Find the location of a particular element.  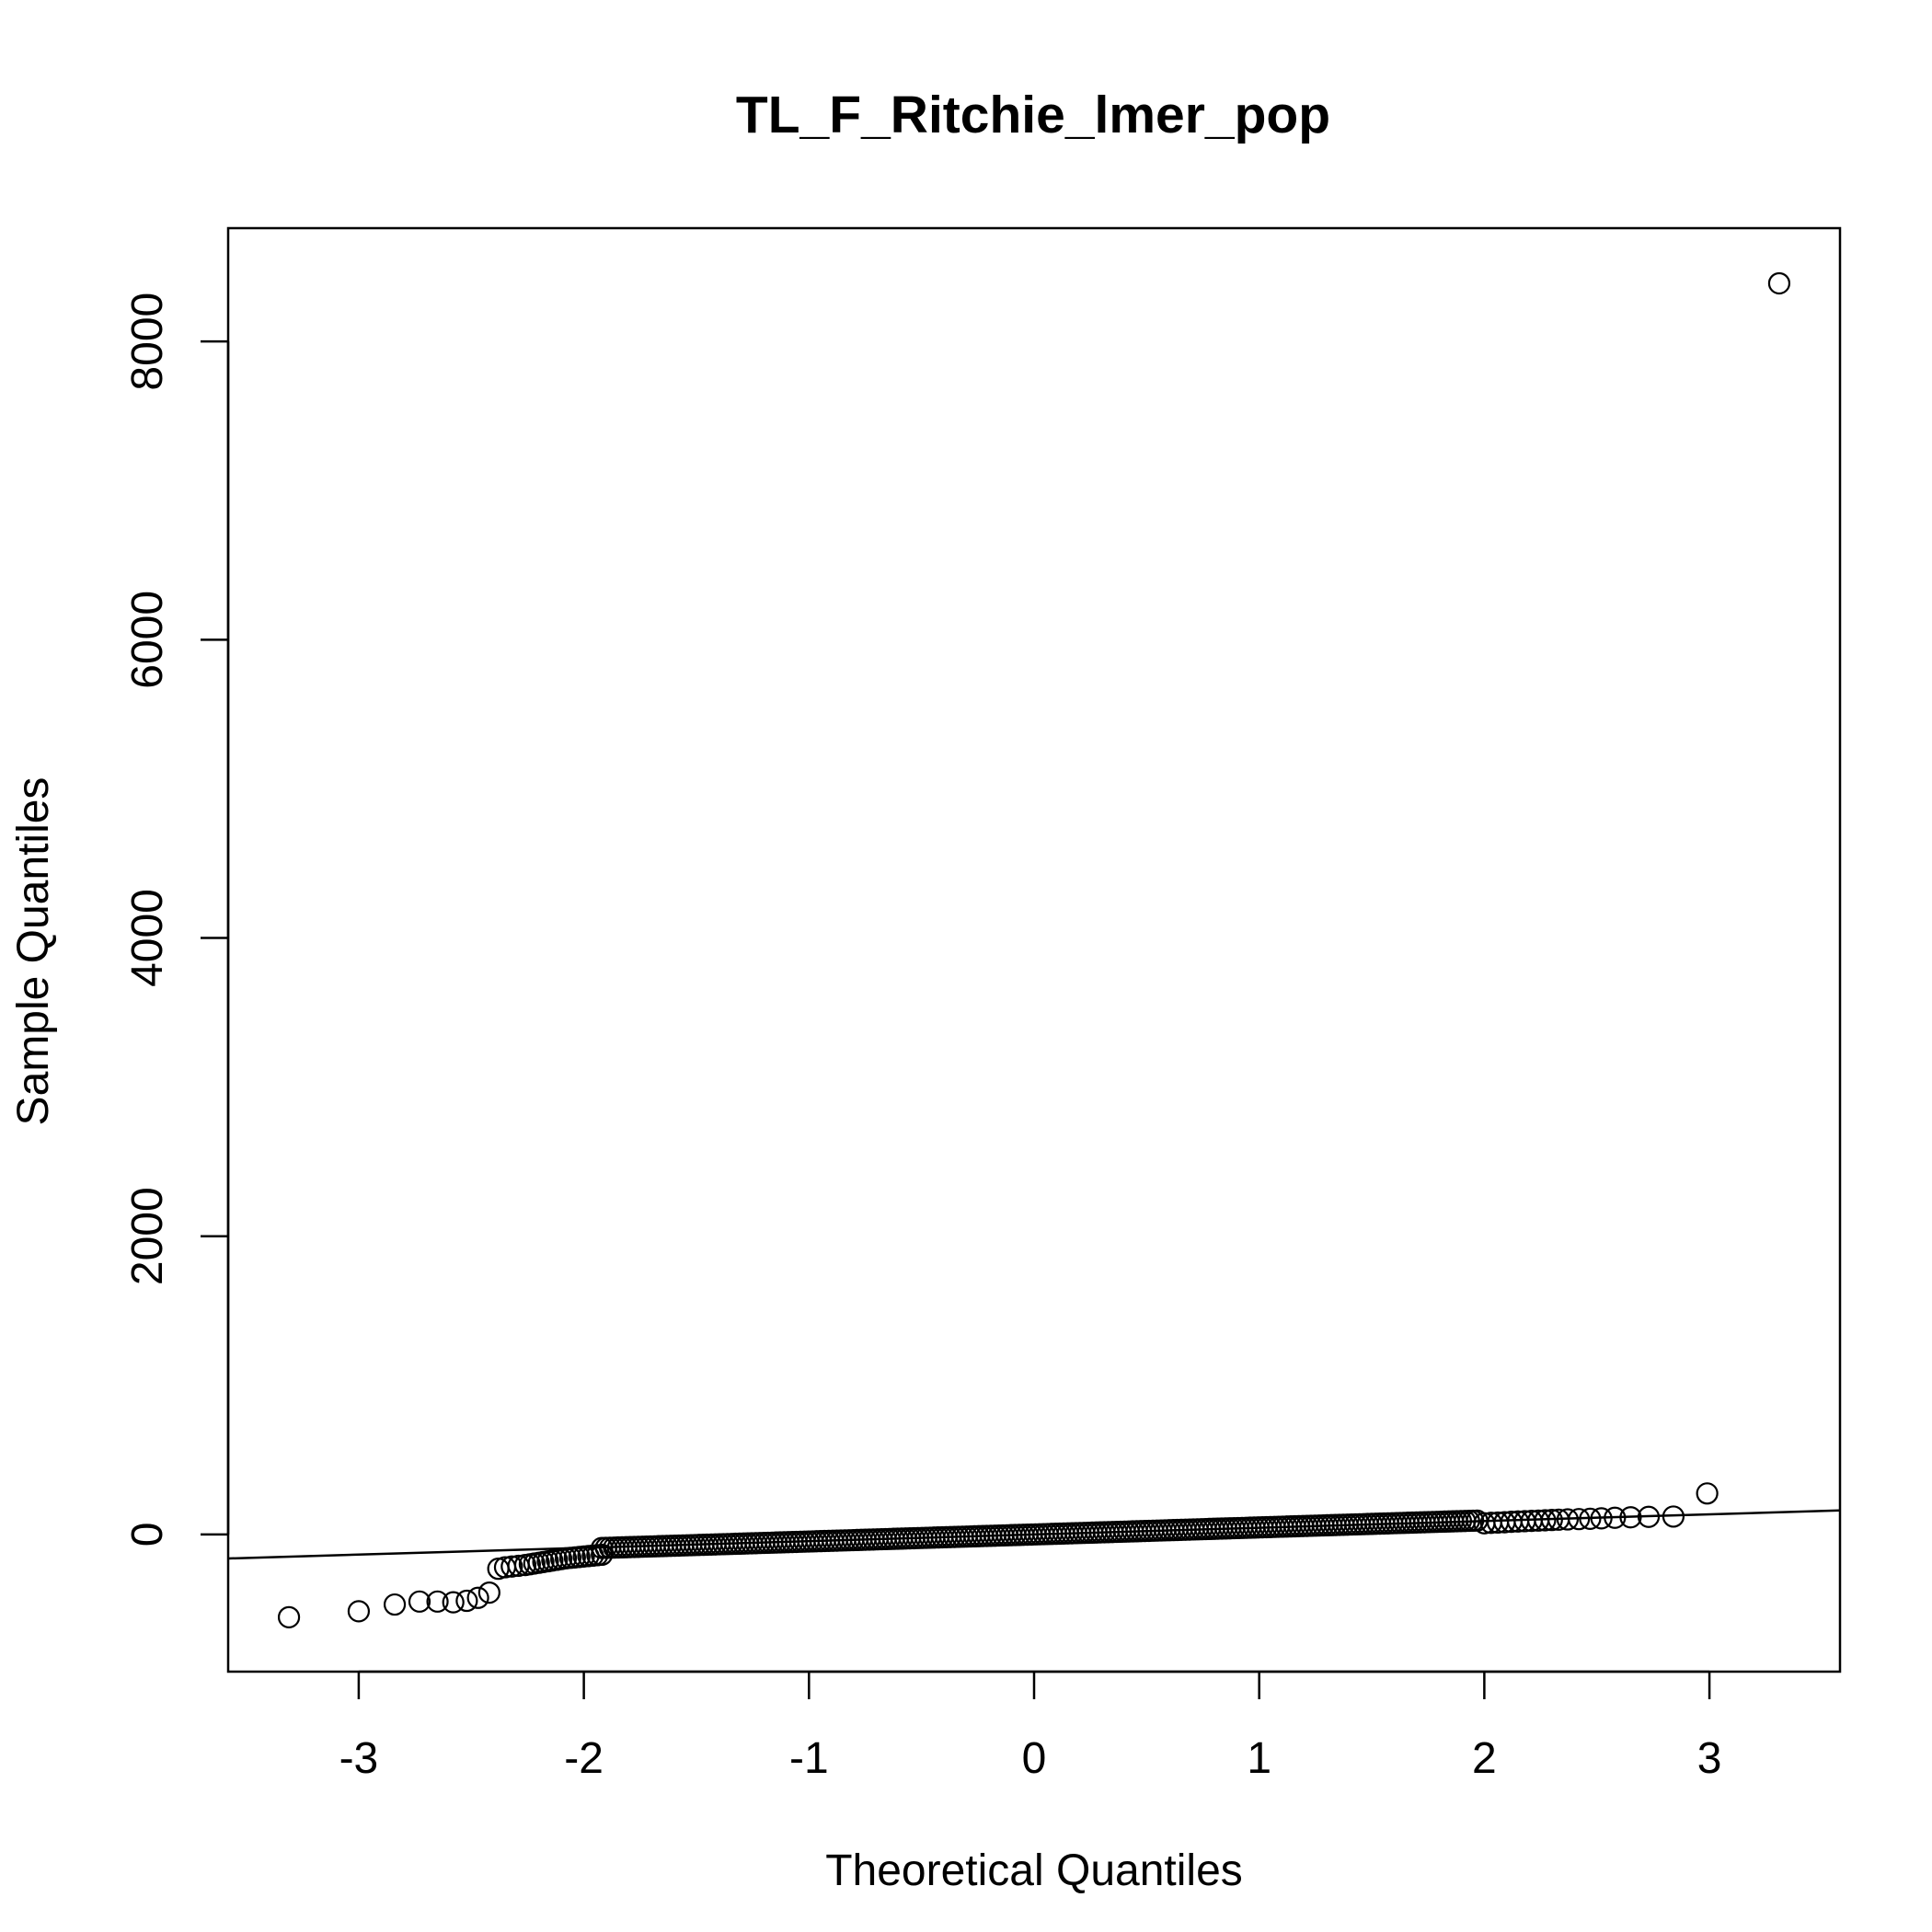

x-tick-label: -3 is located at coordinates (359, 1758).